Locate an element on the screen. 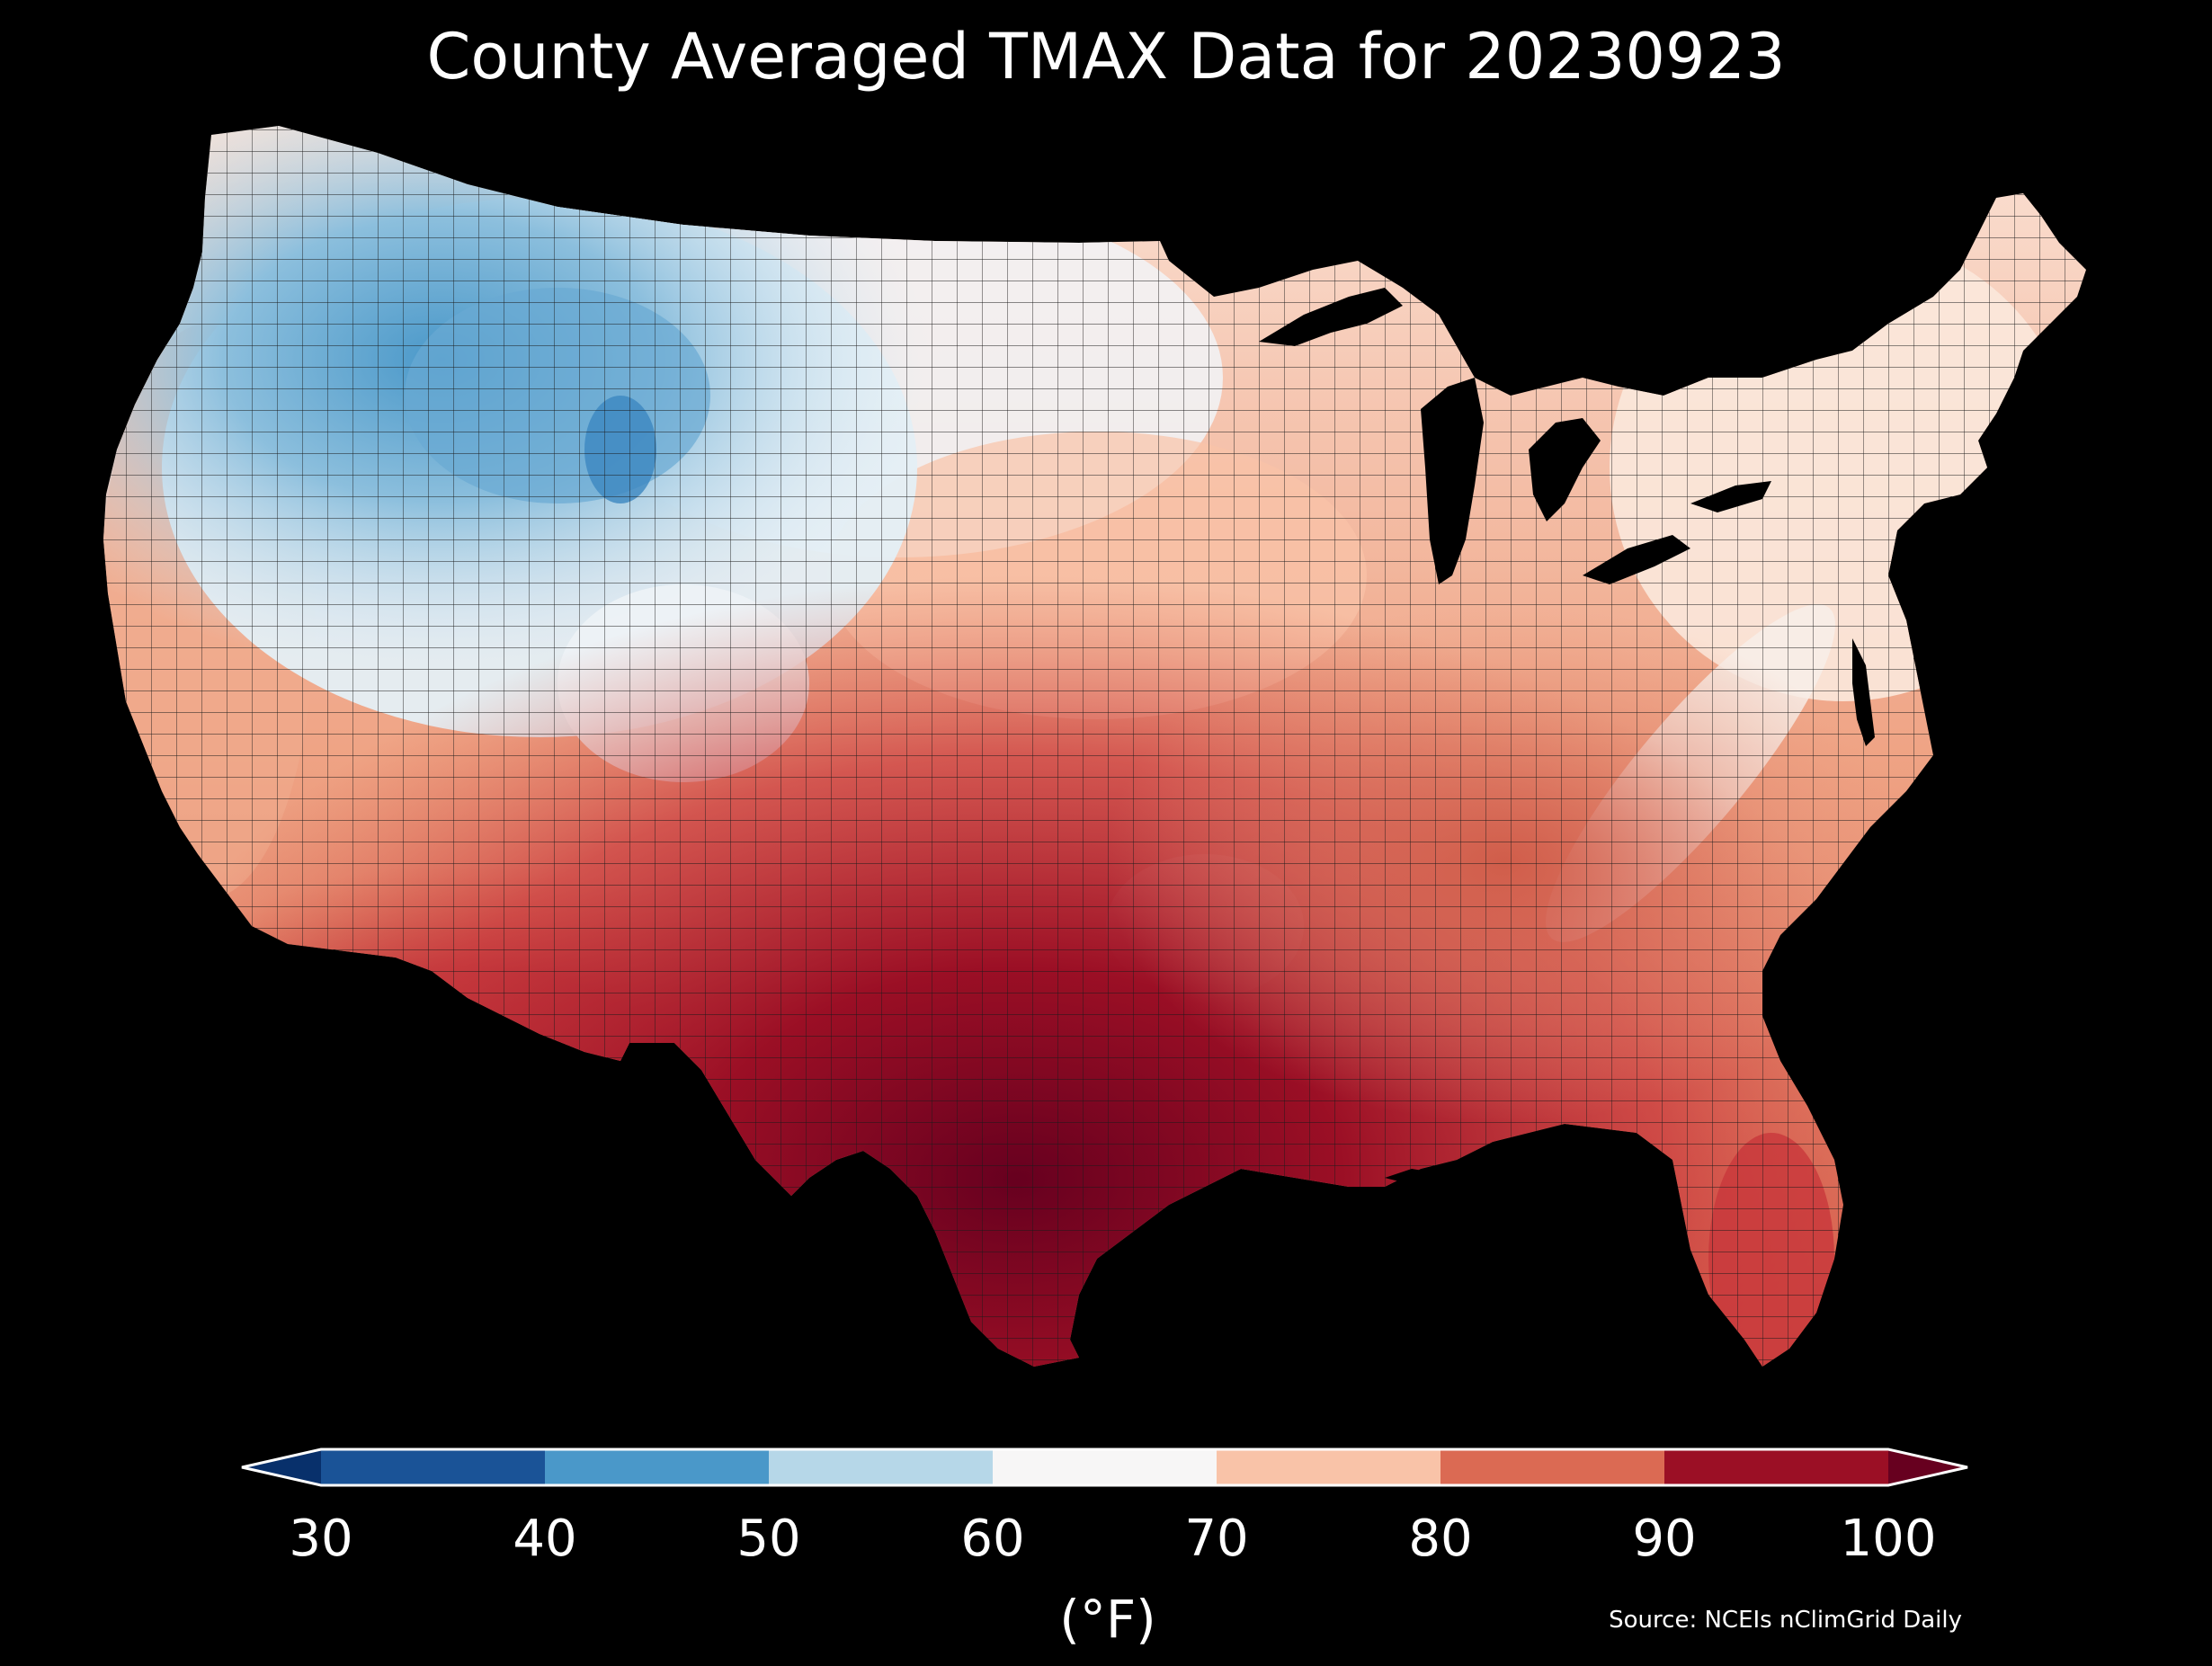 This screenshot has width=2212, height=1666. source-credit: Source: NCEIs nClimGrid Daily is located at coordinates (1785, 1620).